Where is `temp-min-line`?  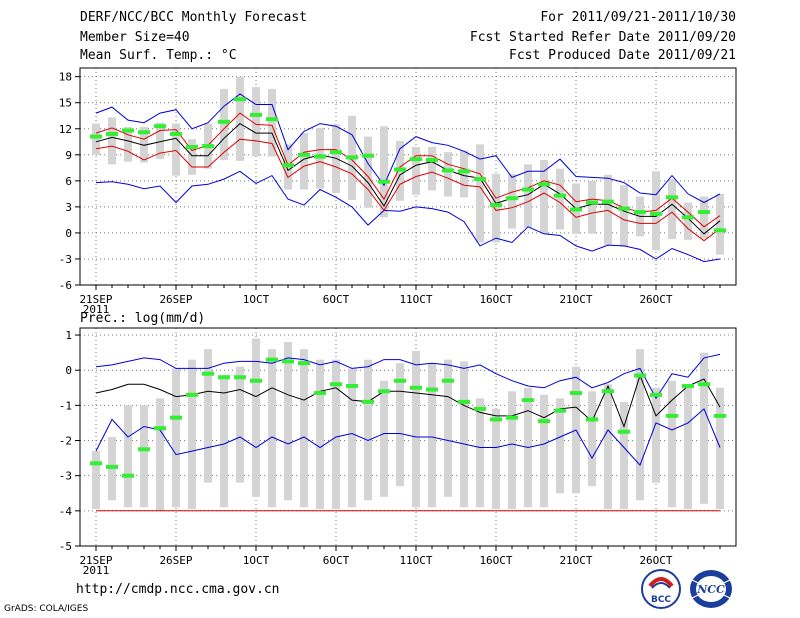
temp-min-line is located at coordinates (408, 216).